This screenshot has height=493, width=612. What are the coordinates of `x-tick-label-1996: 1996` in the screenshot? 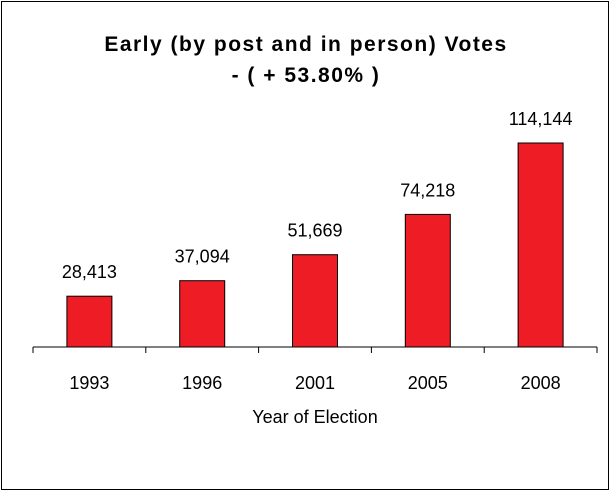 It's located at (202, 383).